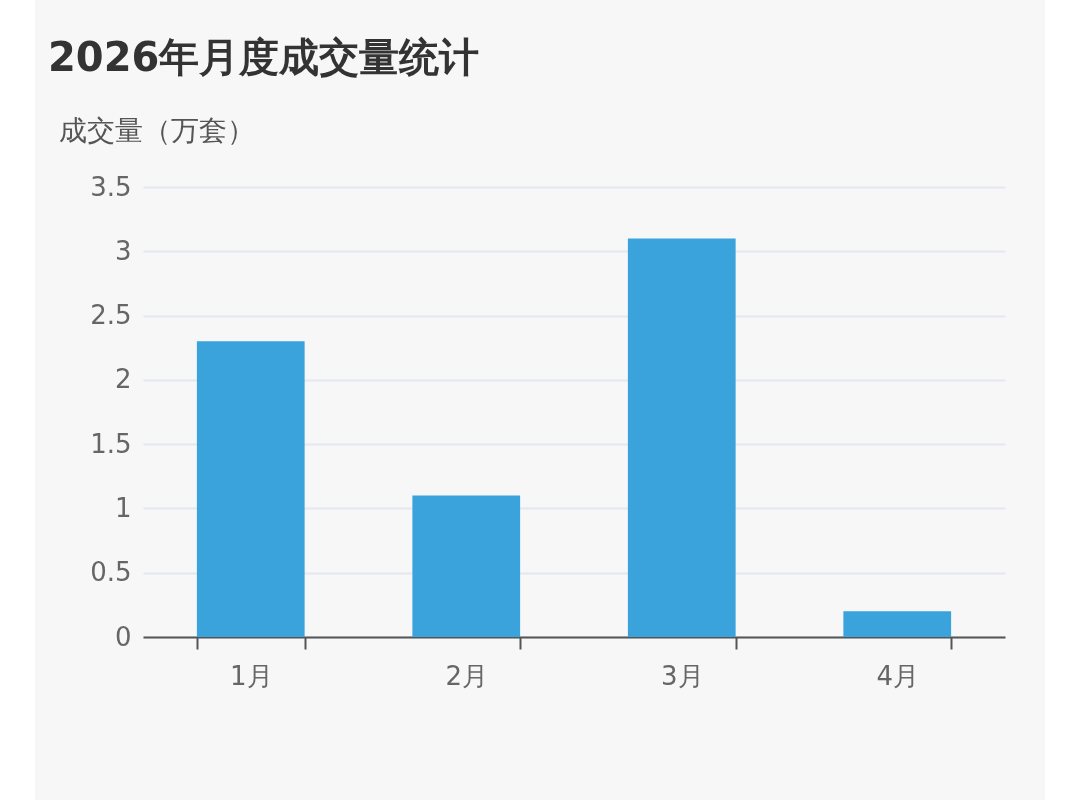 The image size is (1080, 800). Describe the element at coordinates (123, 636) in the screenshot. I see `y-tick-label: 0` at that location.